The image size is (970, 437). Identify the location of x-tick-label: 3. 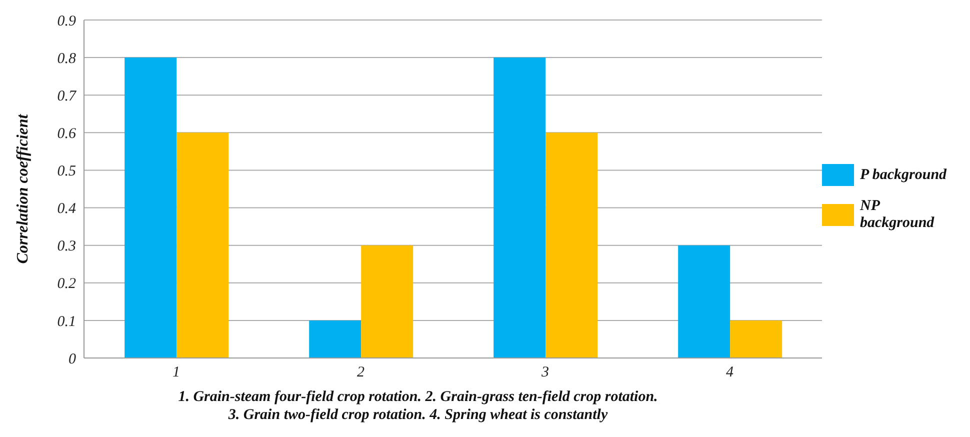
(544, 372).